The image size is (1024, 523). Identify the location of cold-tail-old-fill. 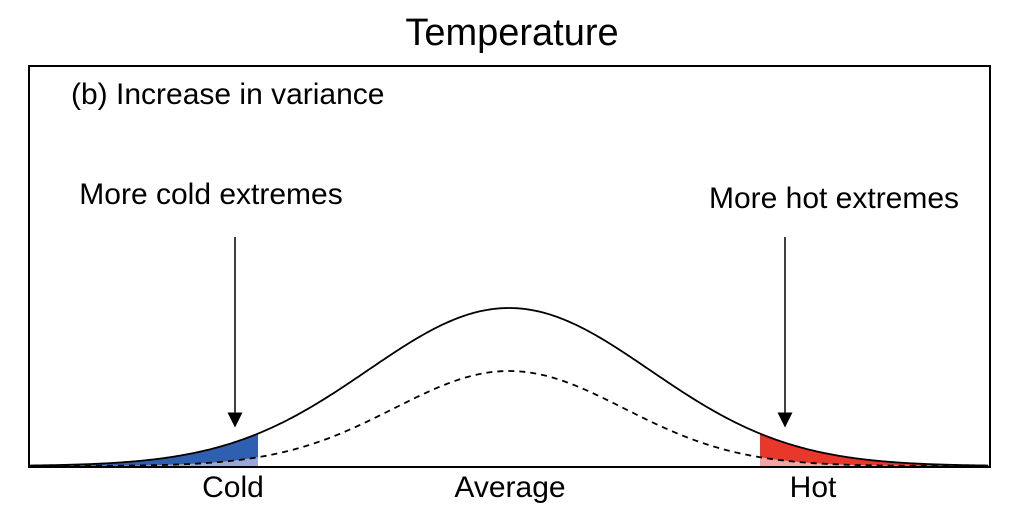
(144, 461).